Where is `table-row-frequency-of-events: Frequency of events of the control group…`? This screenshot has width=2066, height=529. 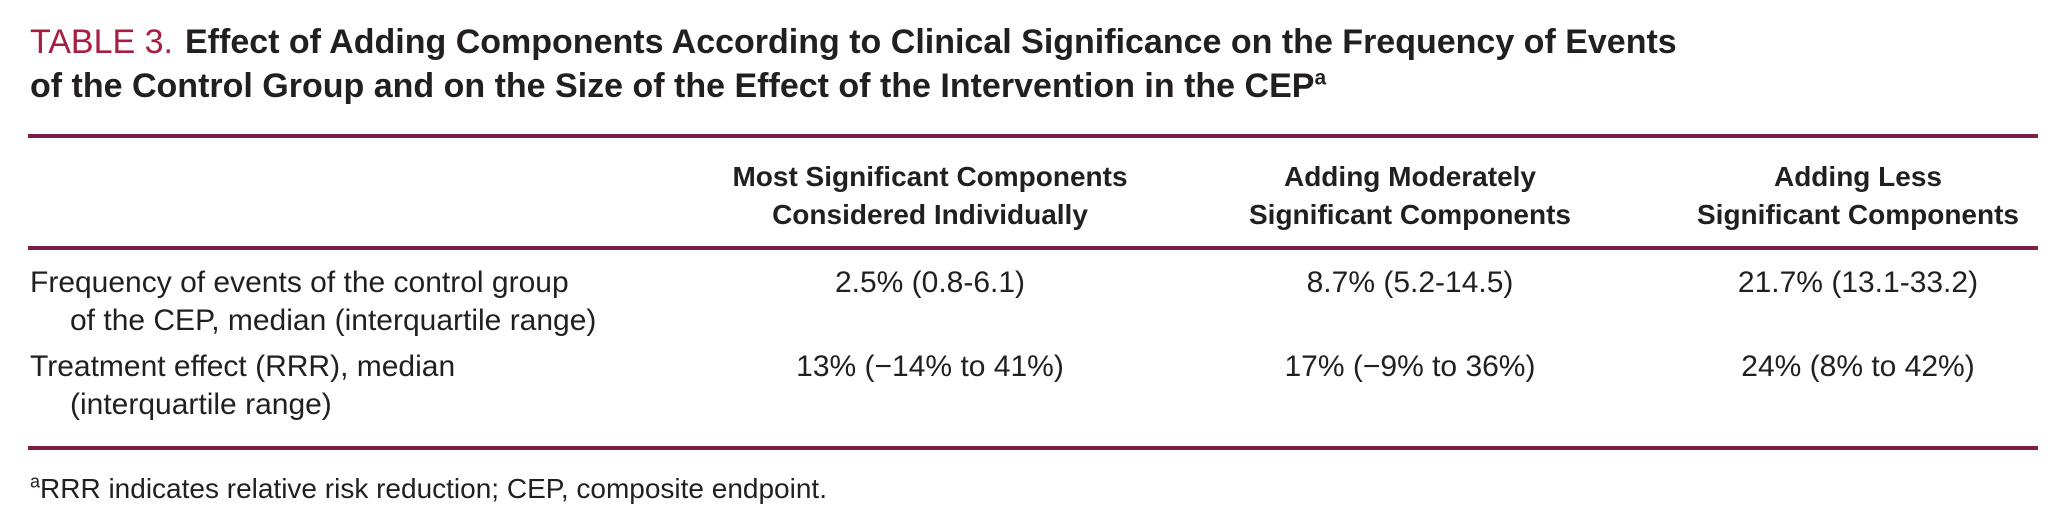 table-row-frequency-of-events: Frequency of events of the control group… is located at coordinates (1033, 302).